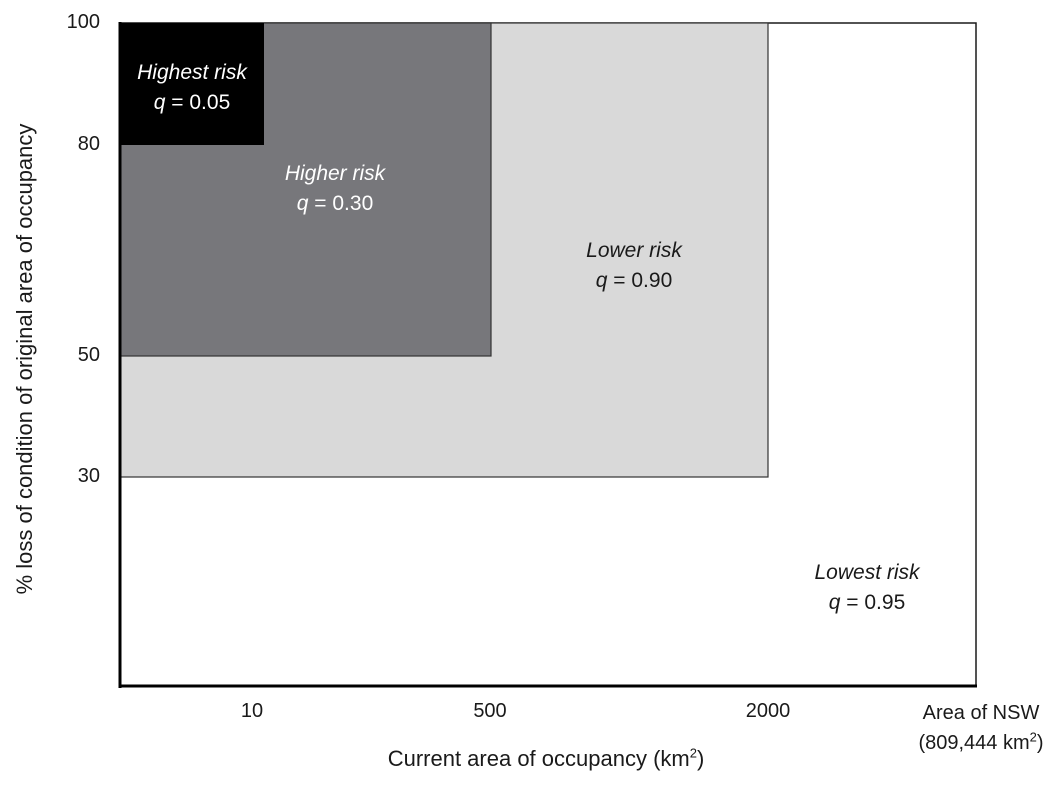 The height and width of the screenshot is (787, 1062). Describe the element at coordinates (867, 588) in the screenshot. I see `zone-label-lowest-risk: Lowest risk q = 0.95` at that location.